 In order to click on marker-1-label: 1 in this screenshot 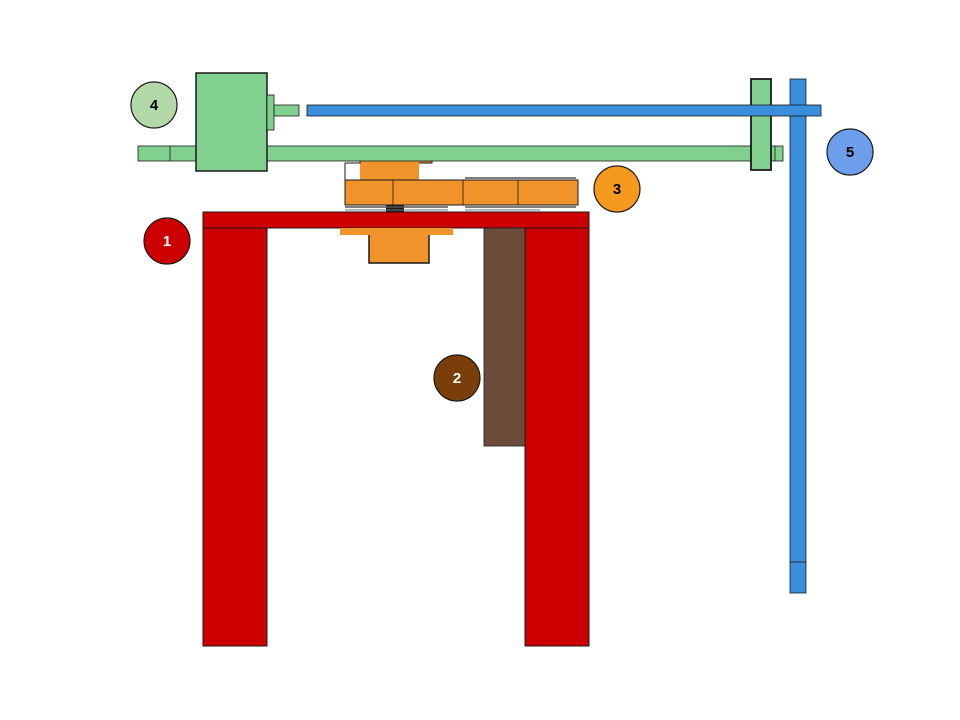, I will do `click(167, 241)`.